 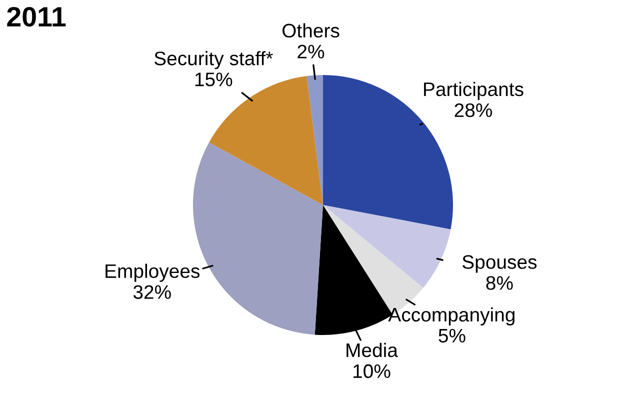 What do you see at coordinates (213, 79) in the screenshot?
I see `data-label: 15%` at bounding box center [213, 79].